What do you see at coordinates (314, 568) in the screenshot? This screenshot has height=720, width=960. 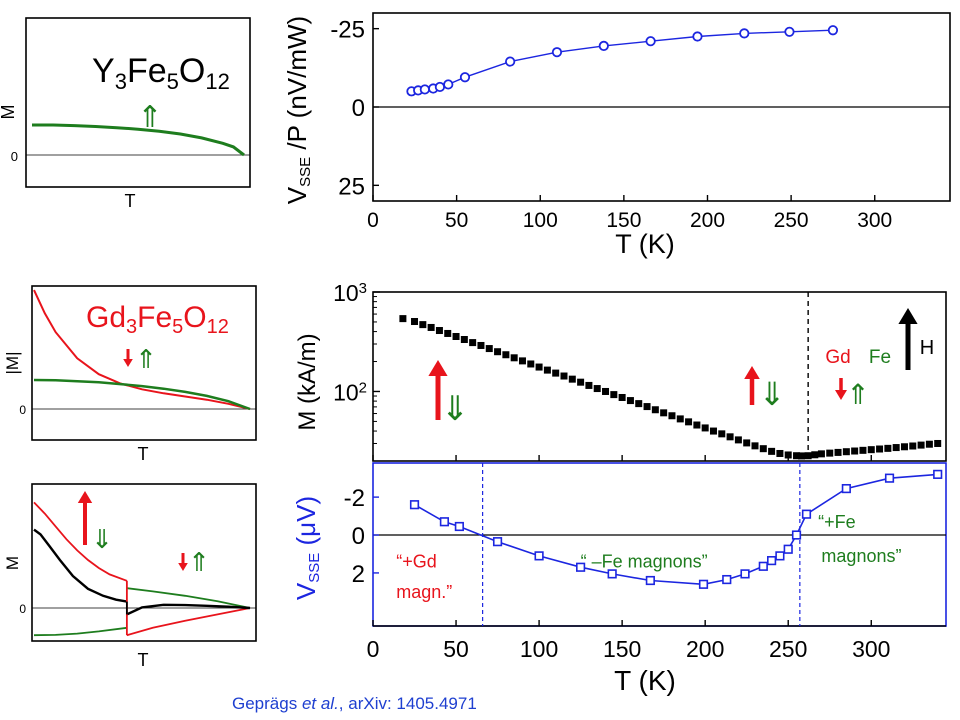 I see `gig-sse-ylabel-part: SSE` at bounding box center [314, 568].